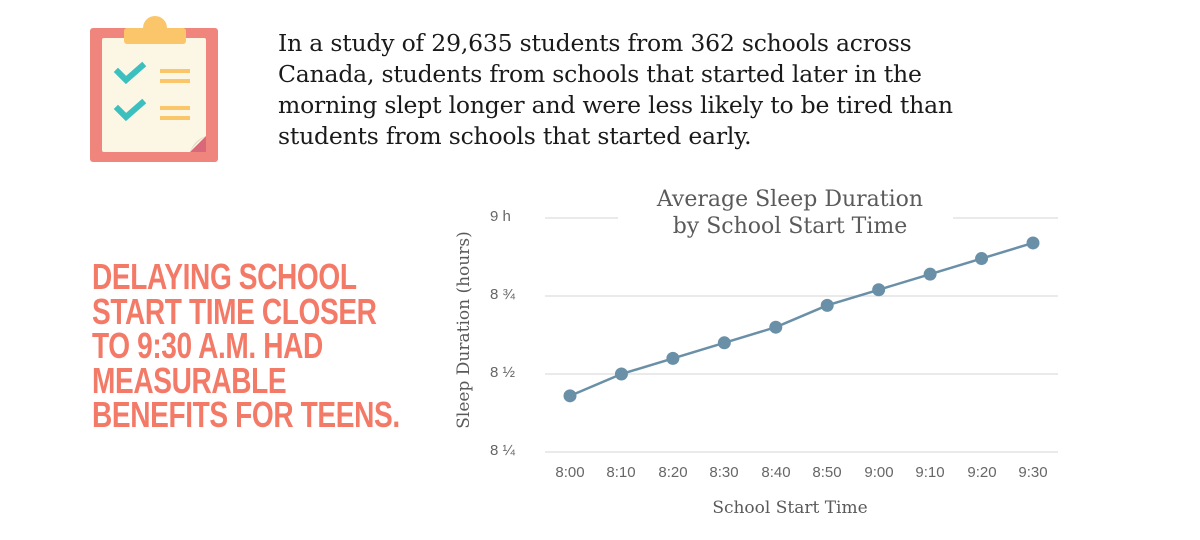 Image resolution: width=1200 pixels, height=540 pixels. I want to click on y-axis-label: Sleep Duration (hours), so click(464, 330).